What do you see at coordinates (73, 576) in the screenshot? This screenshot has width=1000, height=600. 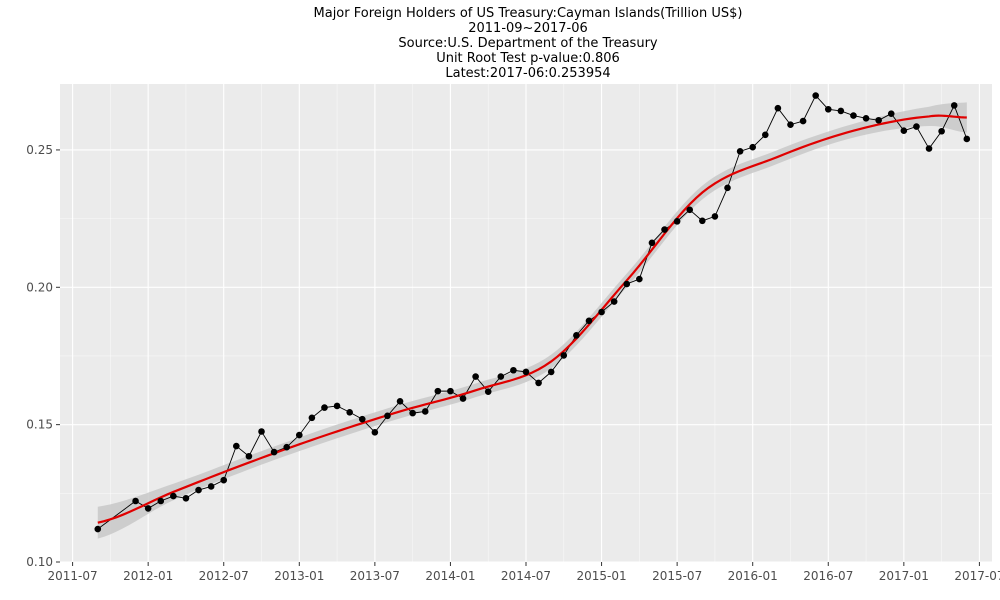 I see `x-tick-label: 2011-07` at bounding box center [73, 576].